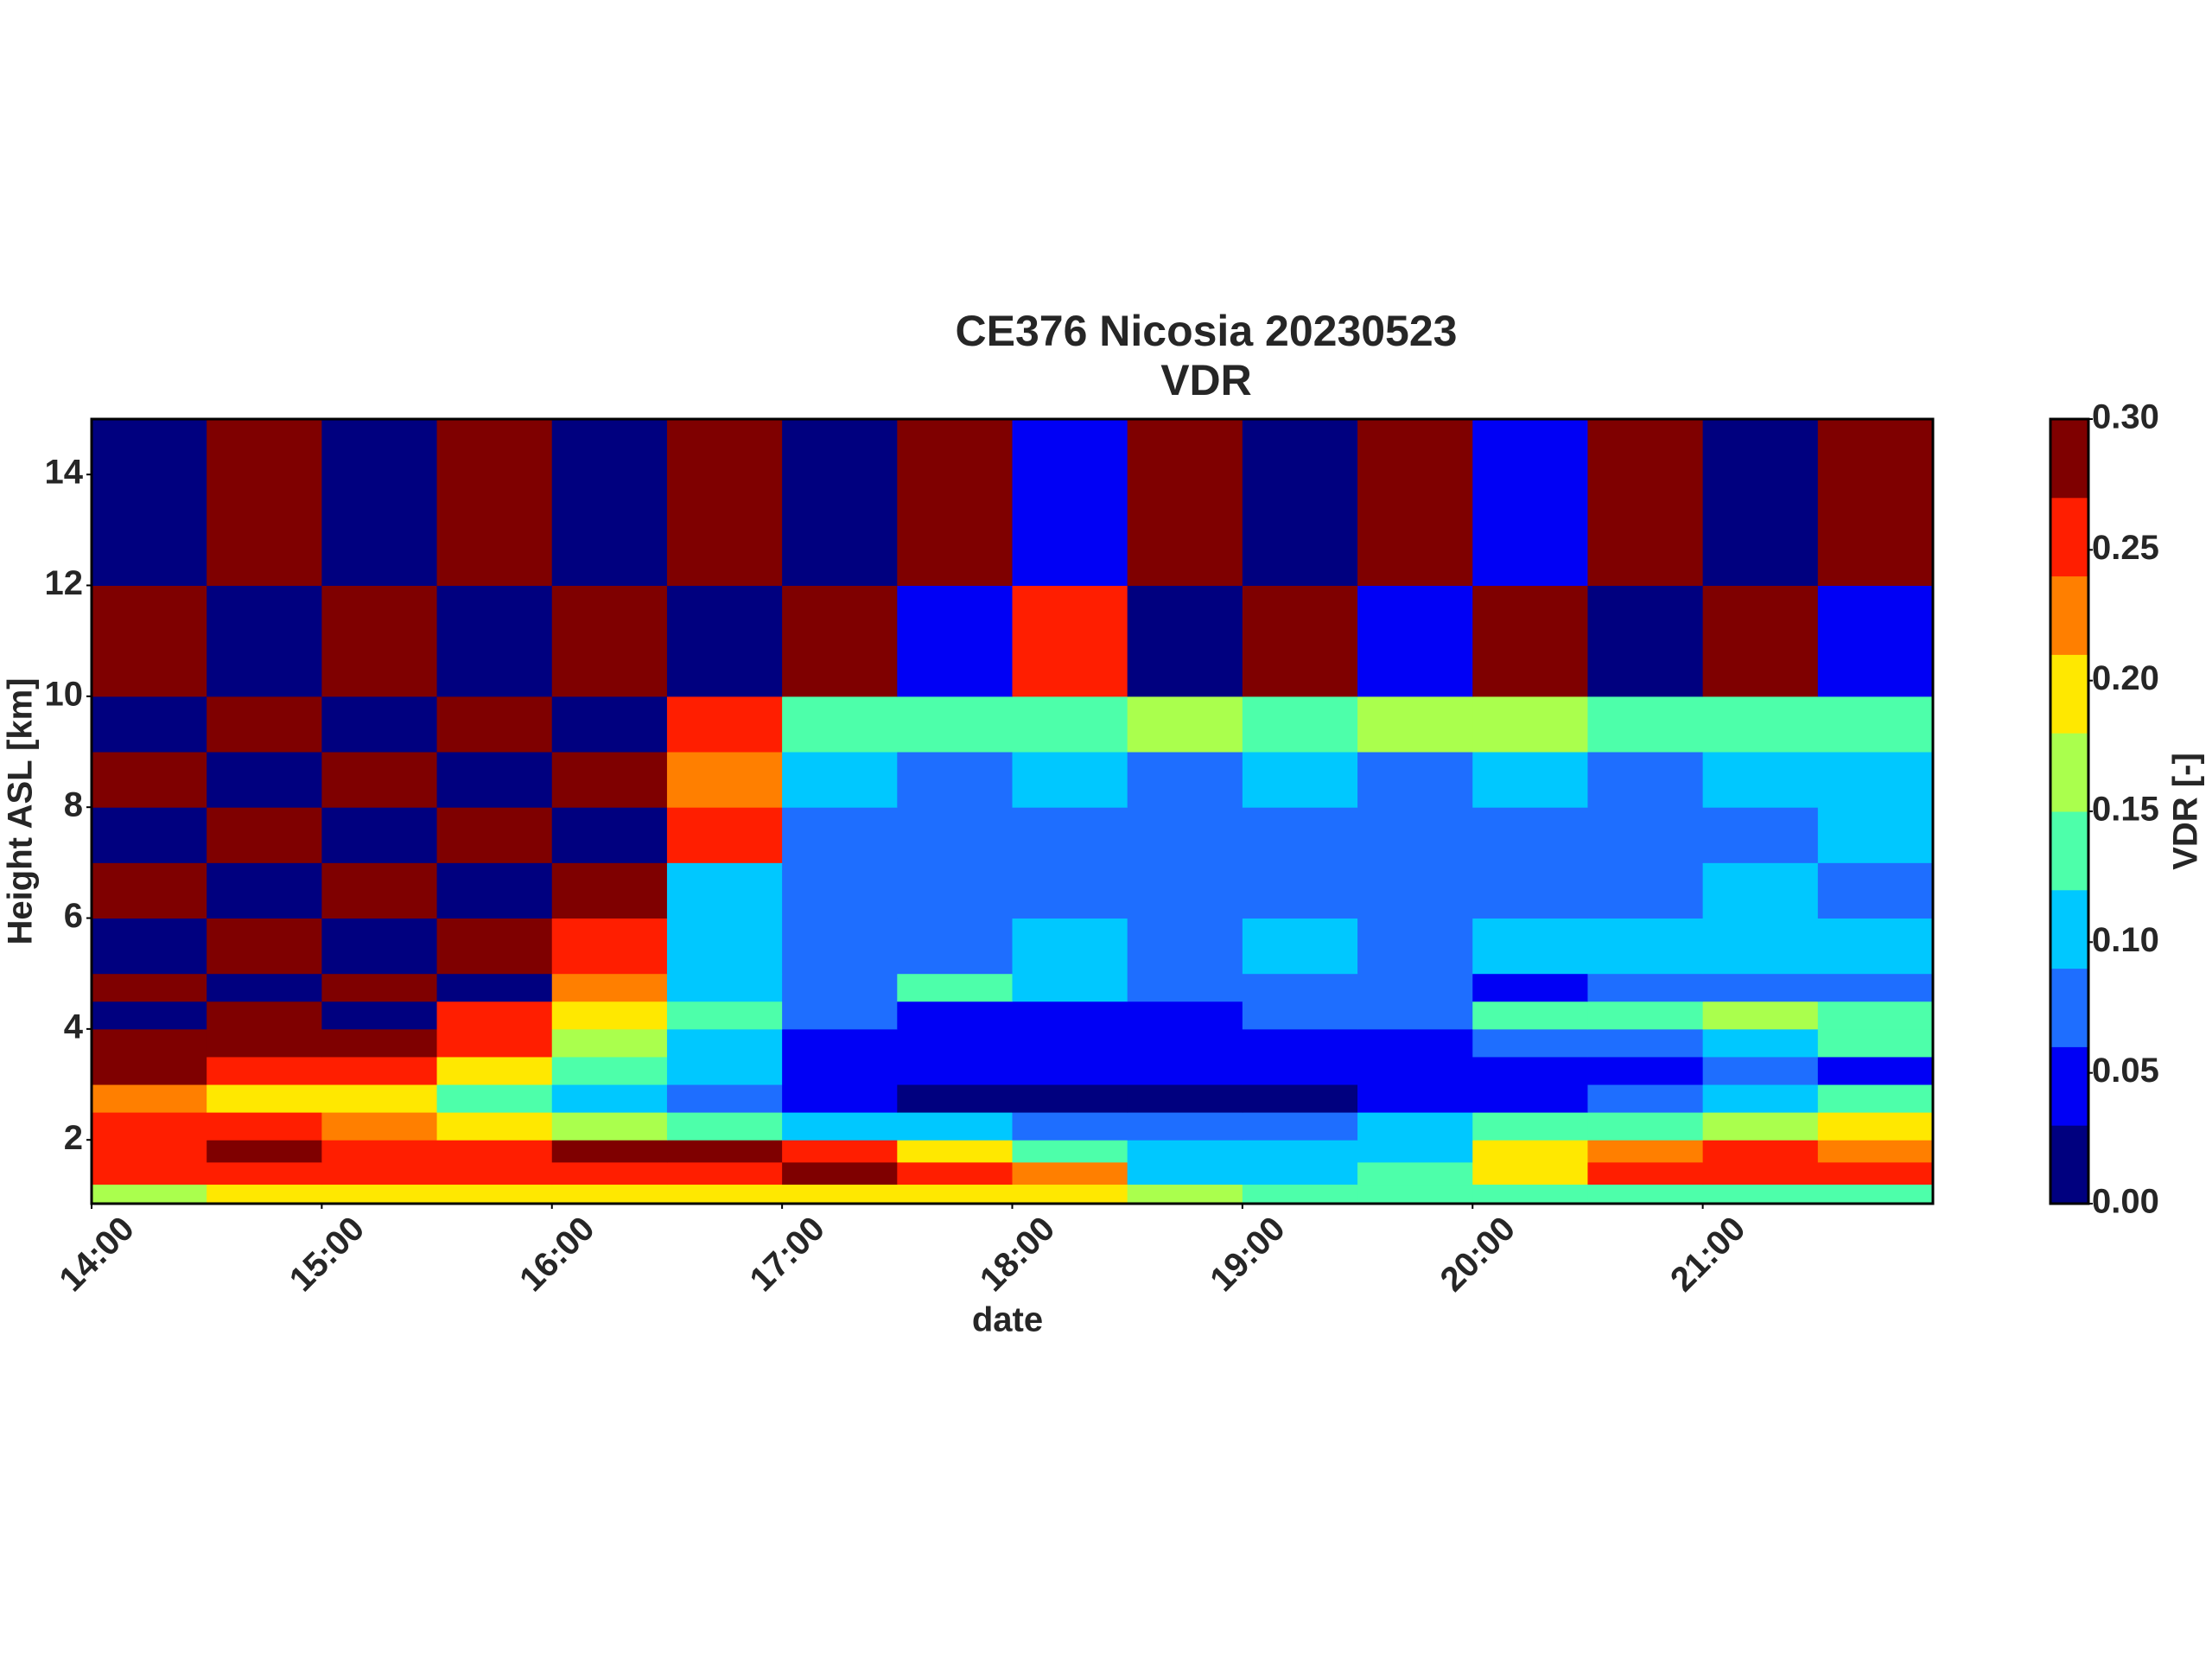 The height and width of the screenshot is (1659, 2212). Describe the element at coordinates (96, 1254) in the screenshot. I see `x-tick-label: 14:00` at that location.